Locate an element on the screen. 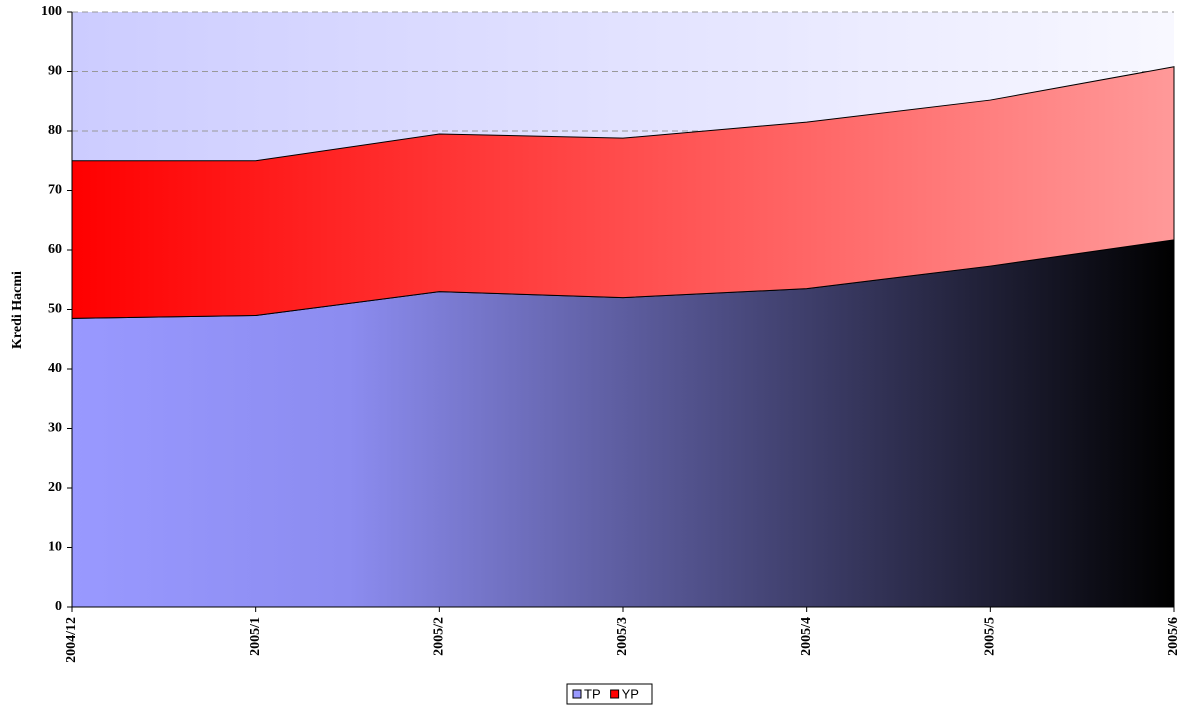 The height and width of the screenshot is (713, 1189). legend-label: TP is located at coordinates (592, 693).